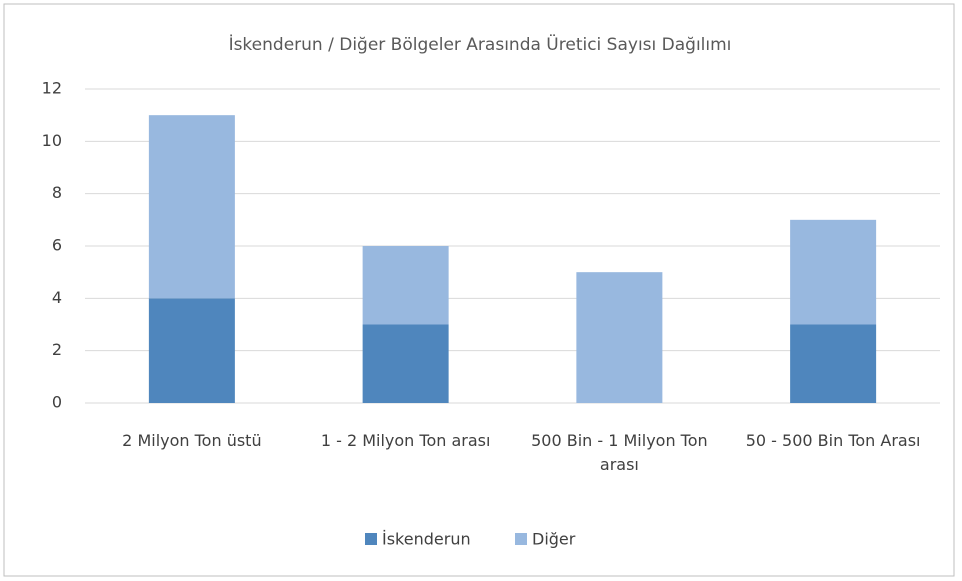 Image resolution: width=962 pixels, height=581 pixels. What do you see at coordinates (52, 88) in the screenshot?
I see `y-tick-label: 12` at bounding box center [52, 88].